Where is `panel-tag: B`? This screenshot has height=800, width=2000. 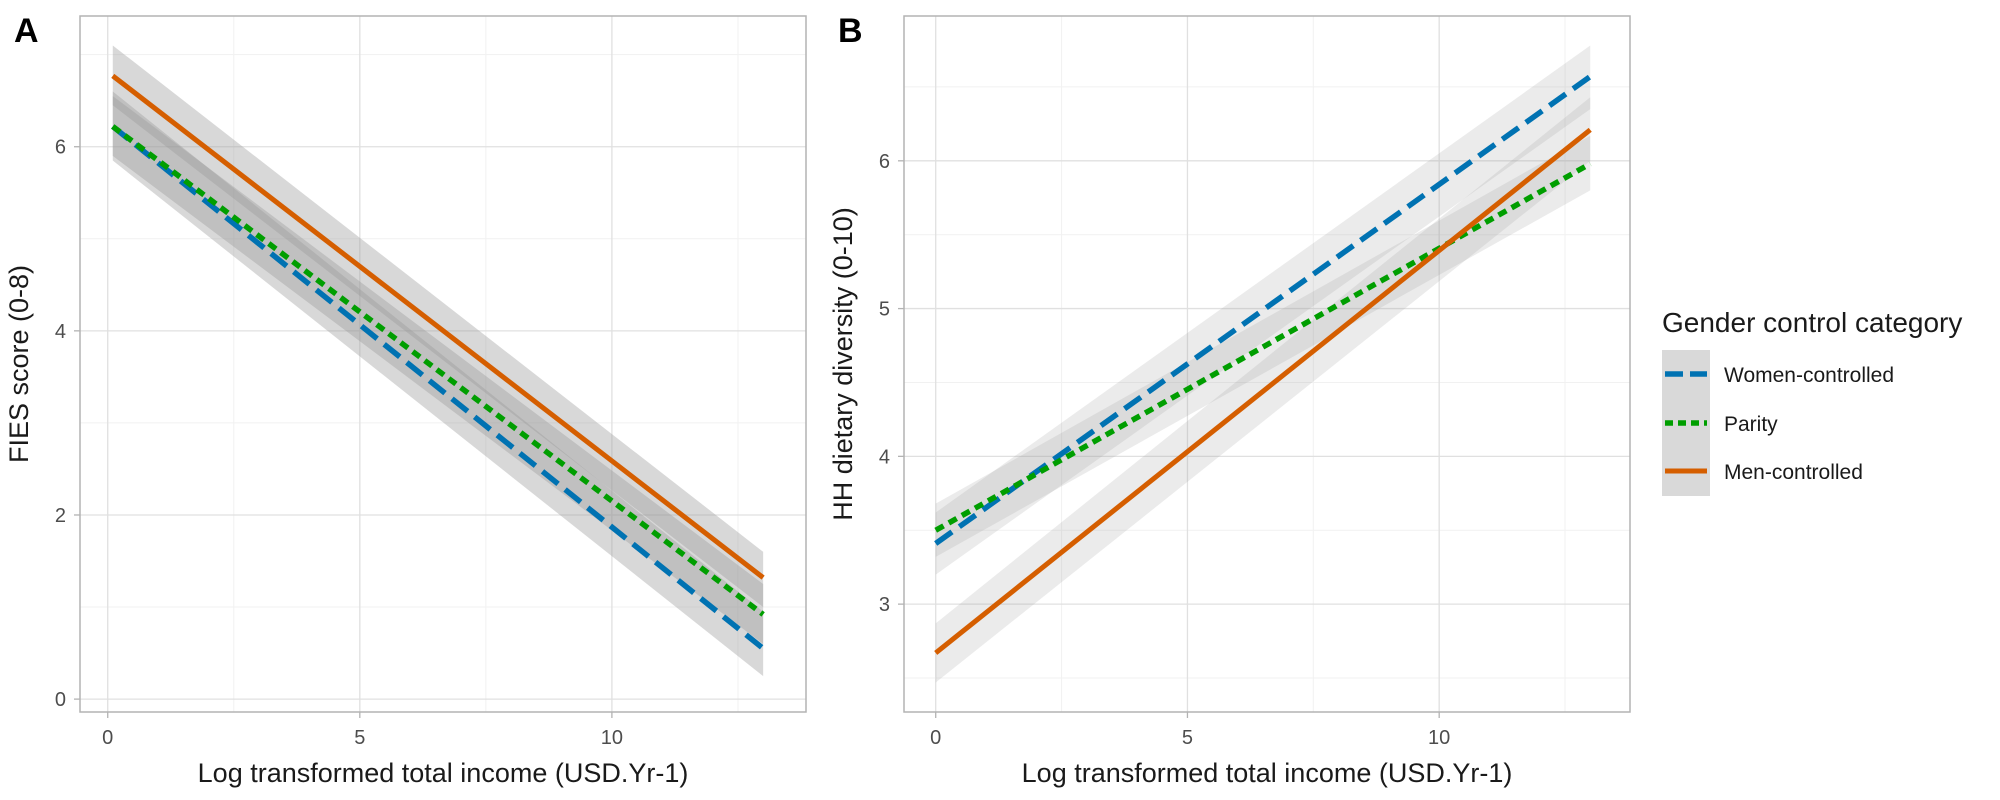 panel-tag: B is located at coordinates (850, 31).